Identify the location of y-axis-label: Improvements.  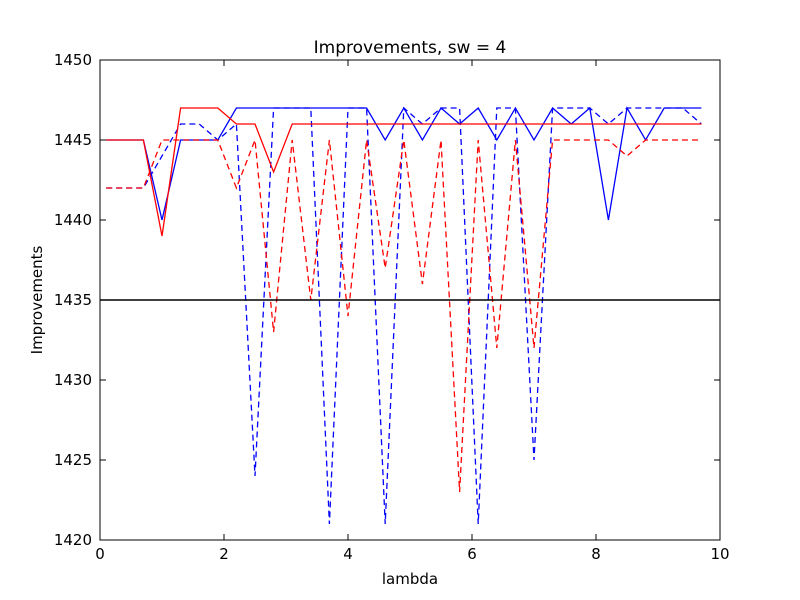
(37, 299).